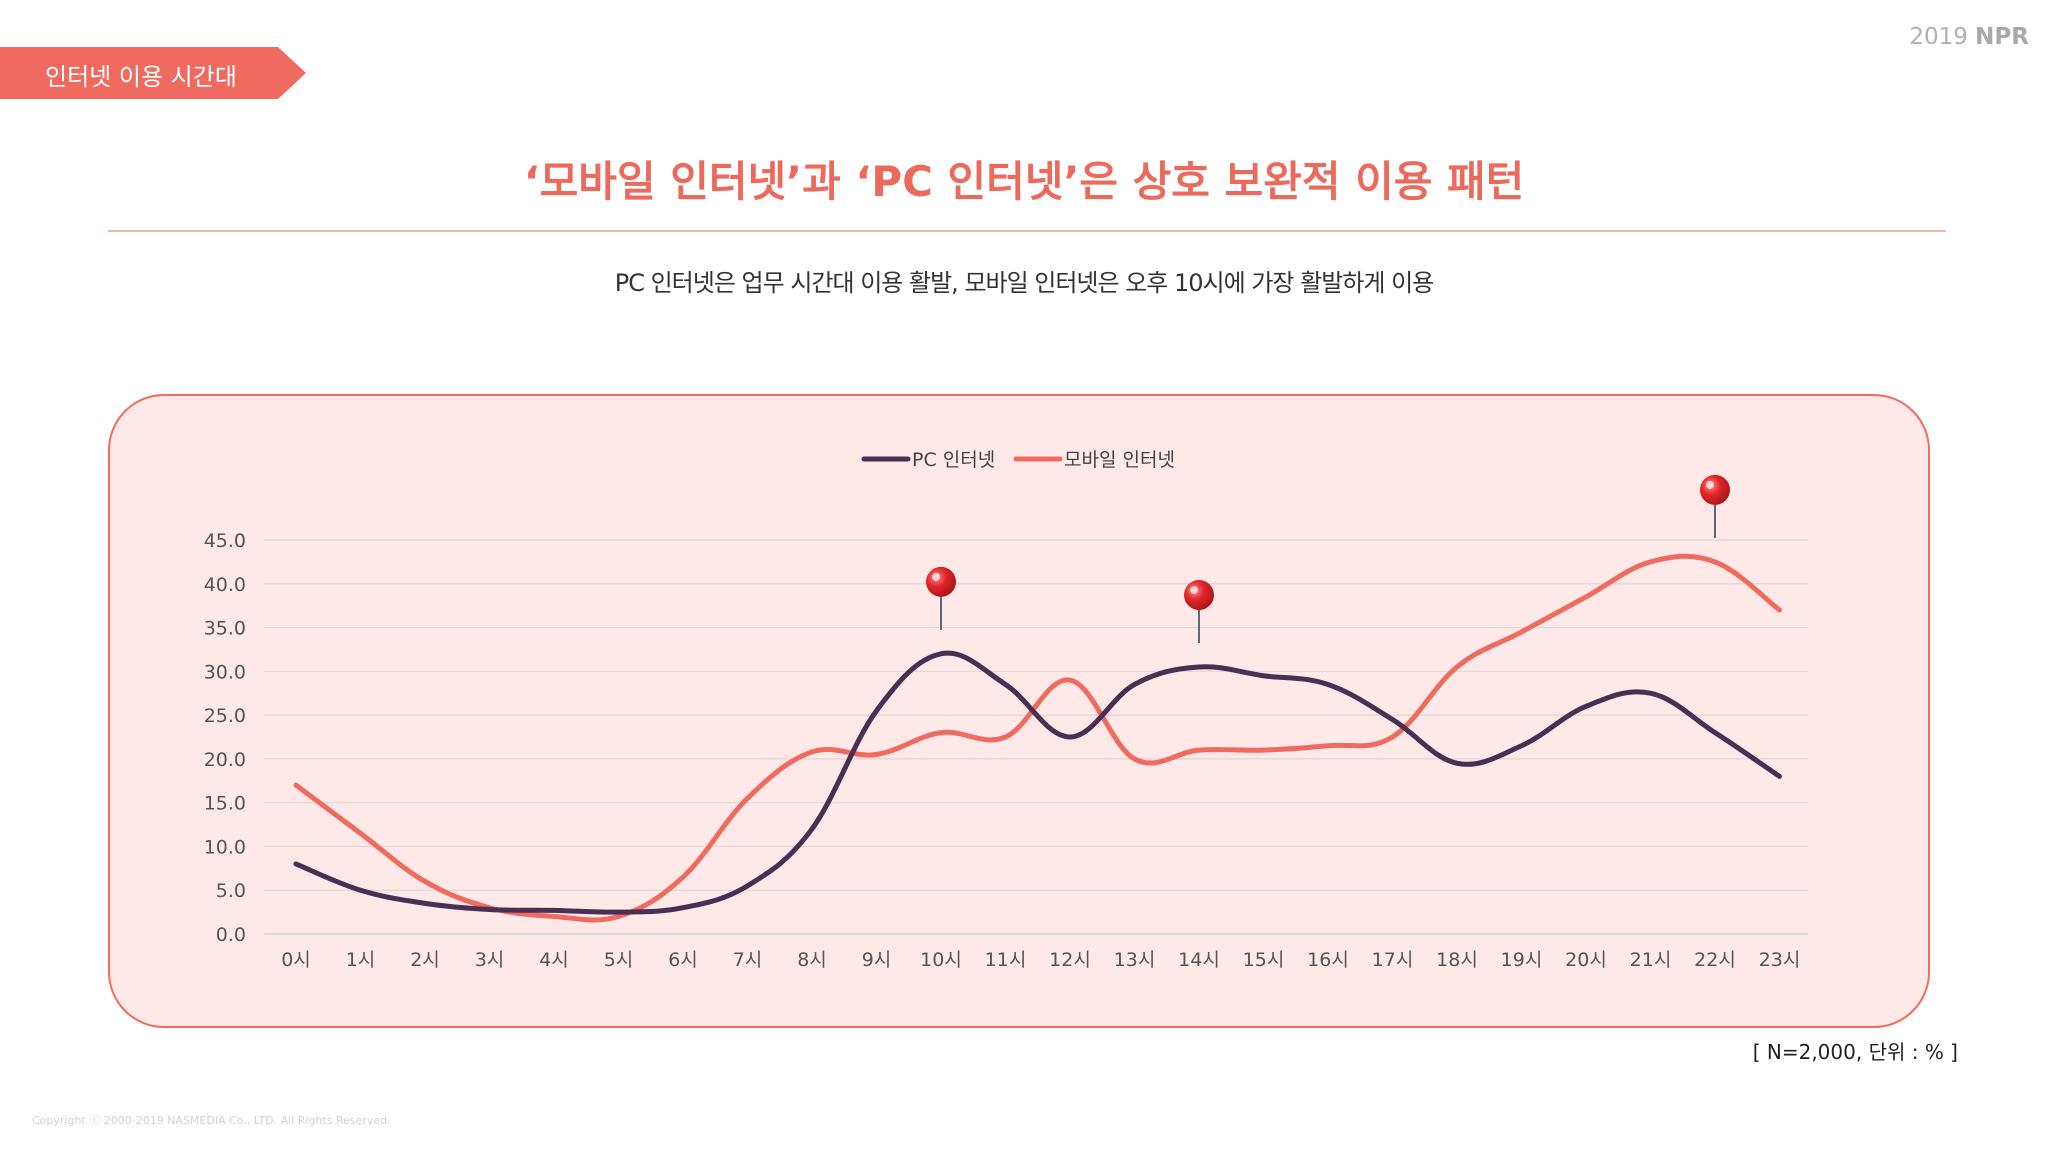 The width and height of the screenshot is (2048, 1152). Describe the element at coordinates (941, 960) in the screenshot. I see `x-tick-label: 10시` at that location.